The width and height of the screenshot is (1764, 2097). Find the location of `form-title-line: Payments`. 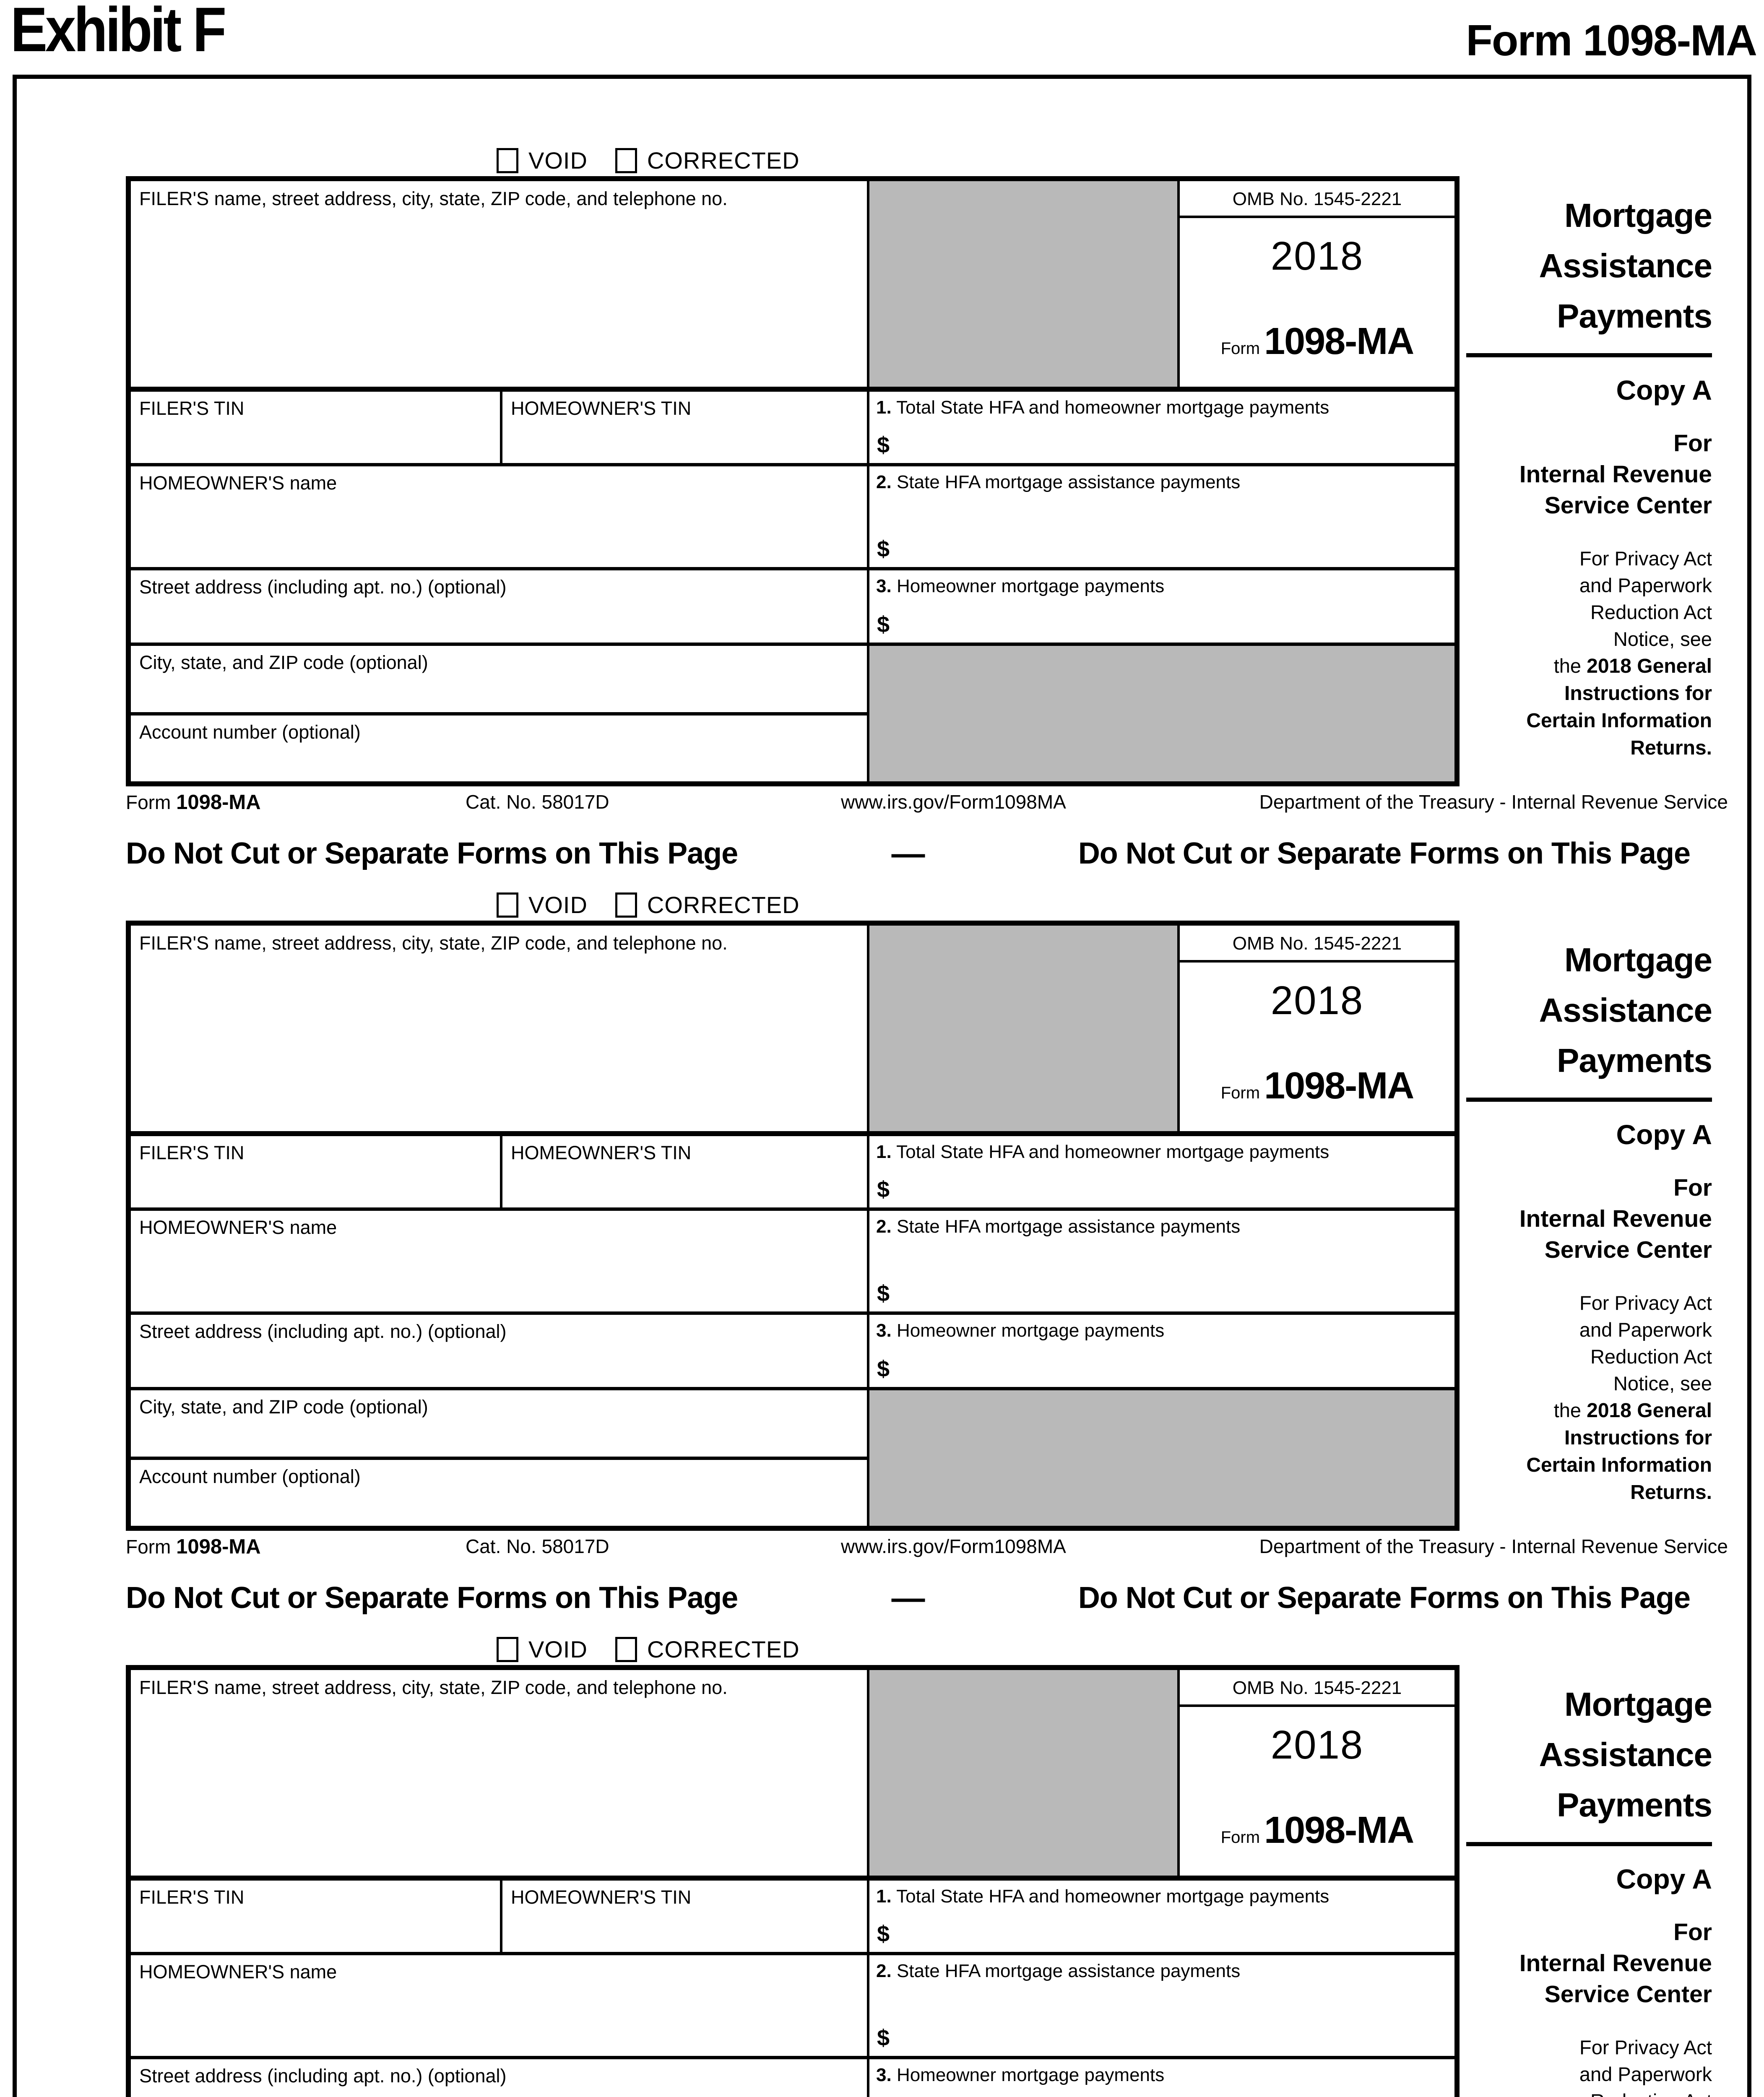

form-title-line: Payments is located at coordinates (1634, 316).